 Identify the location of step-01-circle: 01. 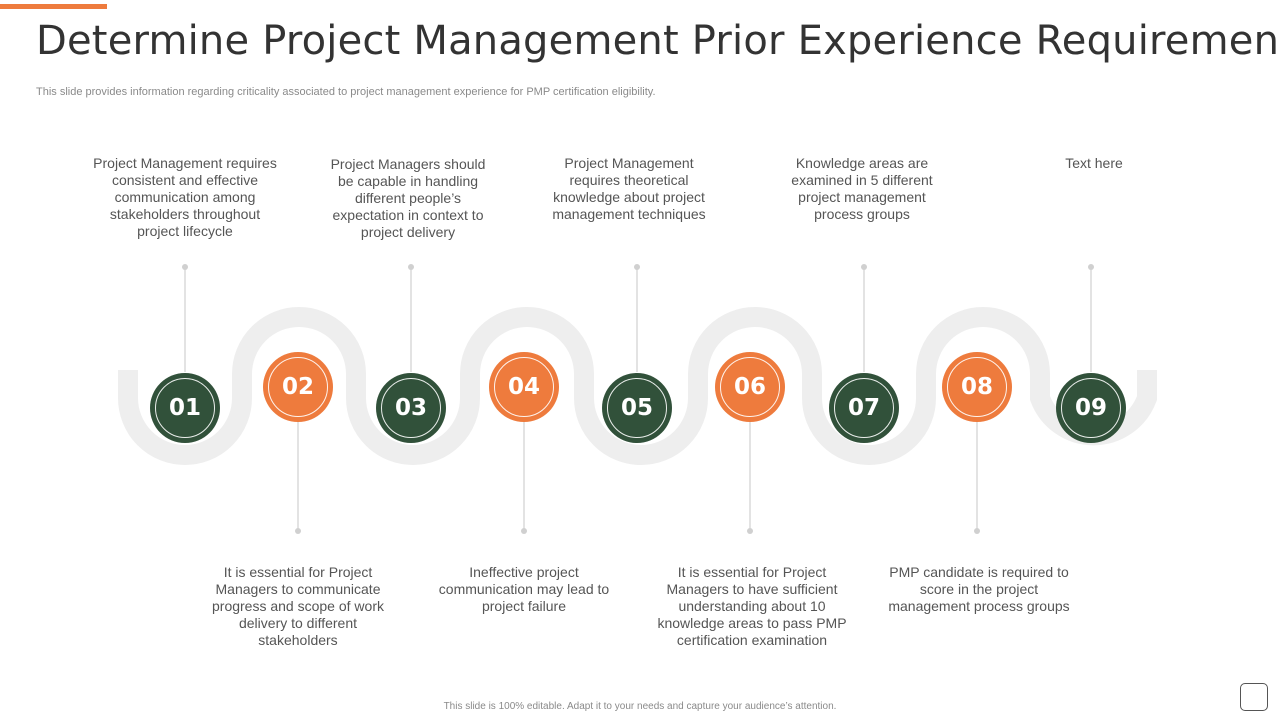
(185, 408).